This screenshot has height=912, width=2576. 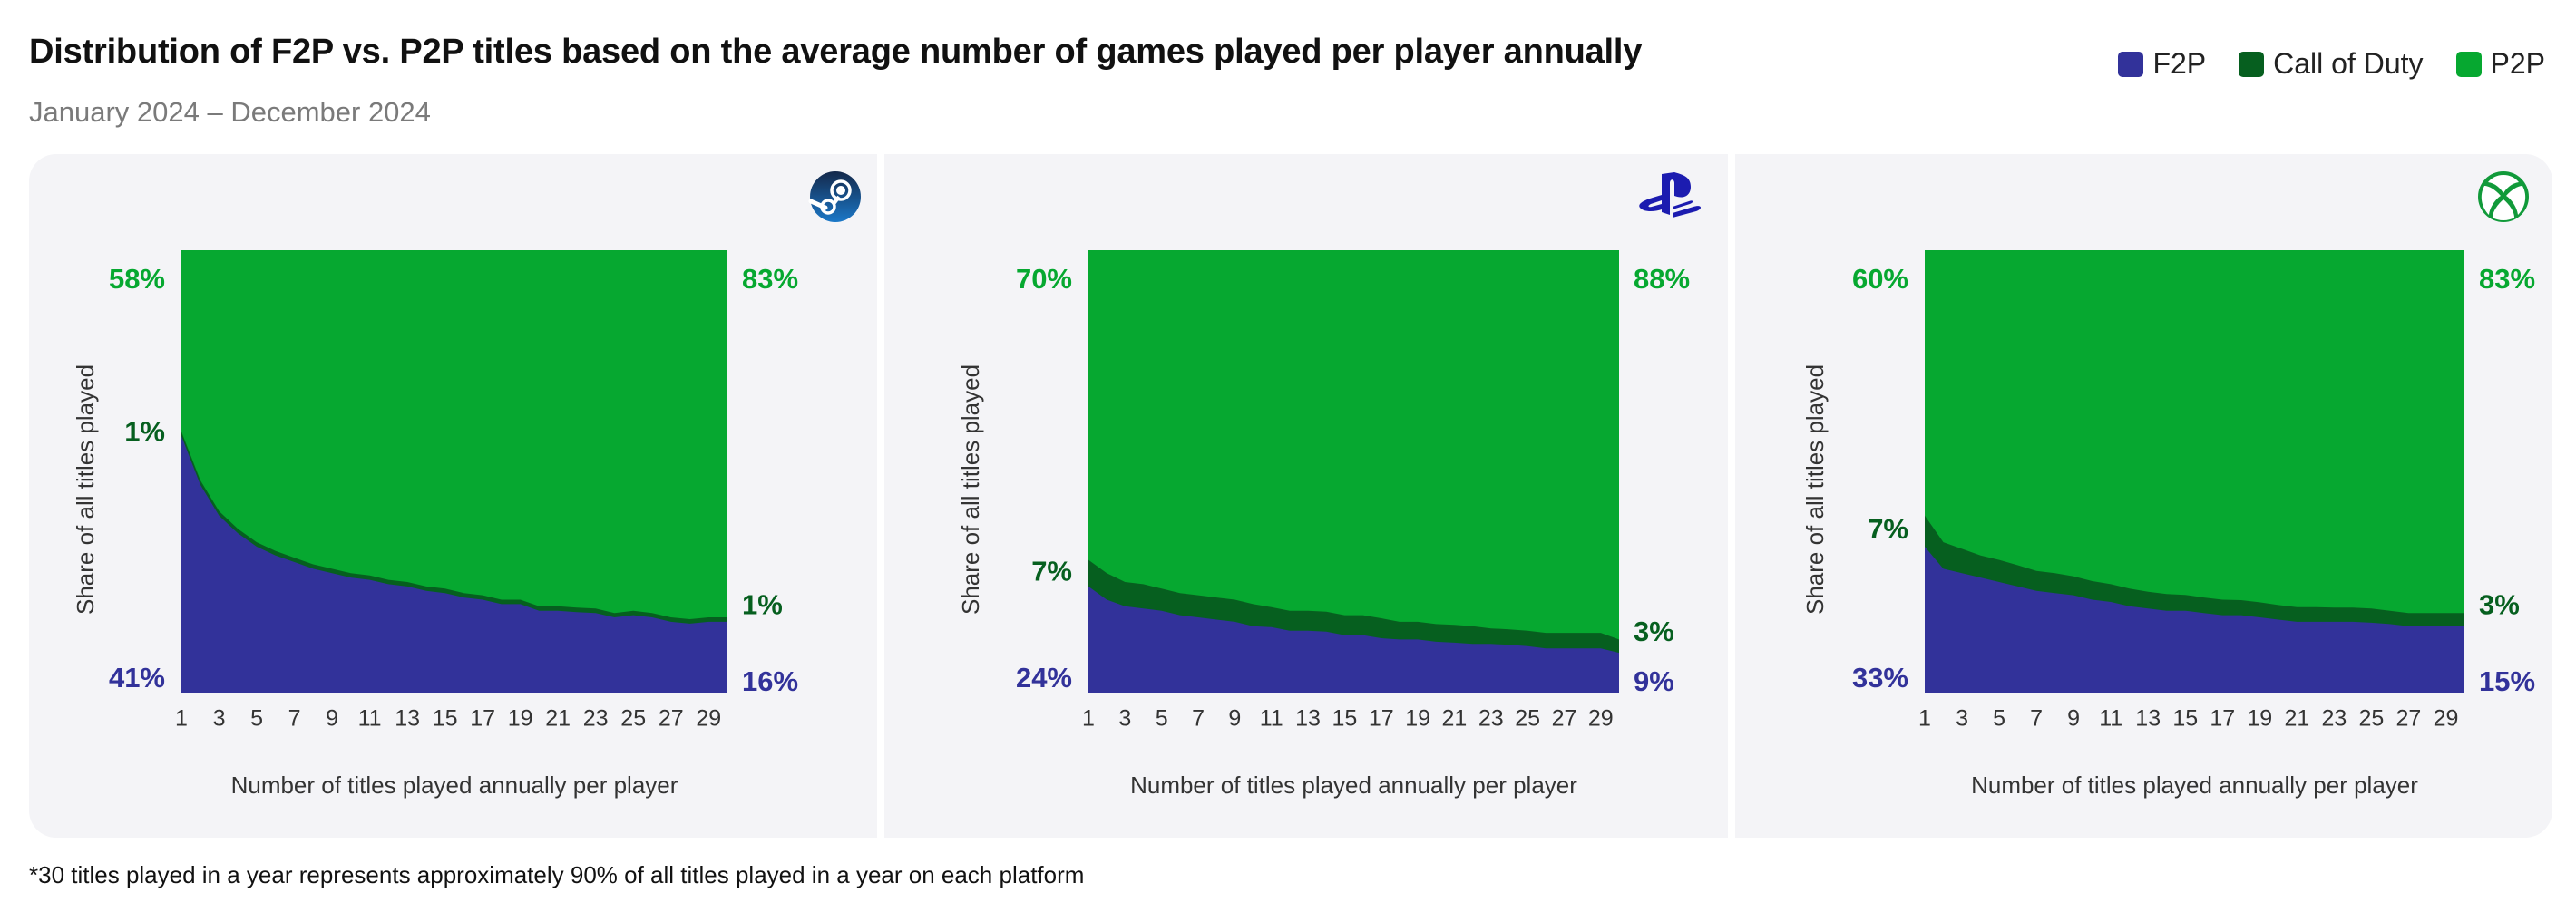 I want to click on legend-label-p2p: P2P, so click(x=2517, y=63).